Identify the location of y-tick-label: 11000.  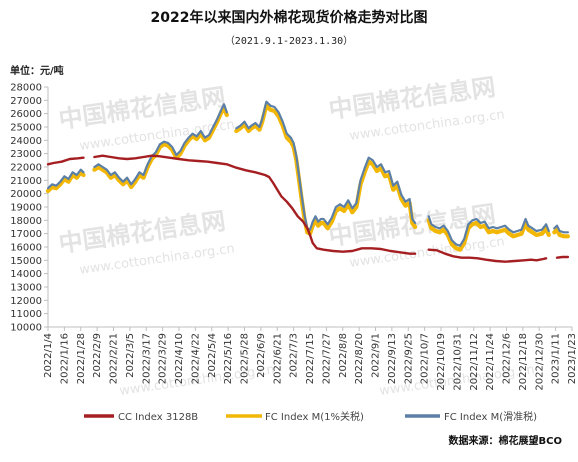
(26, 314).